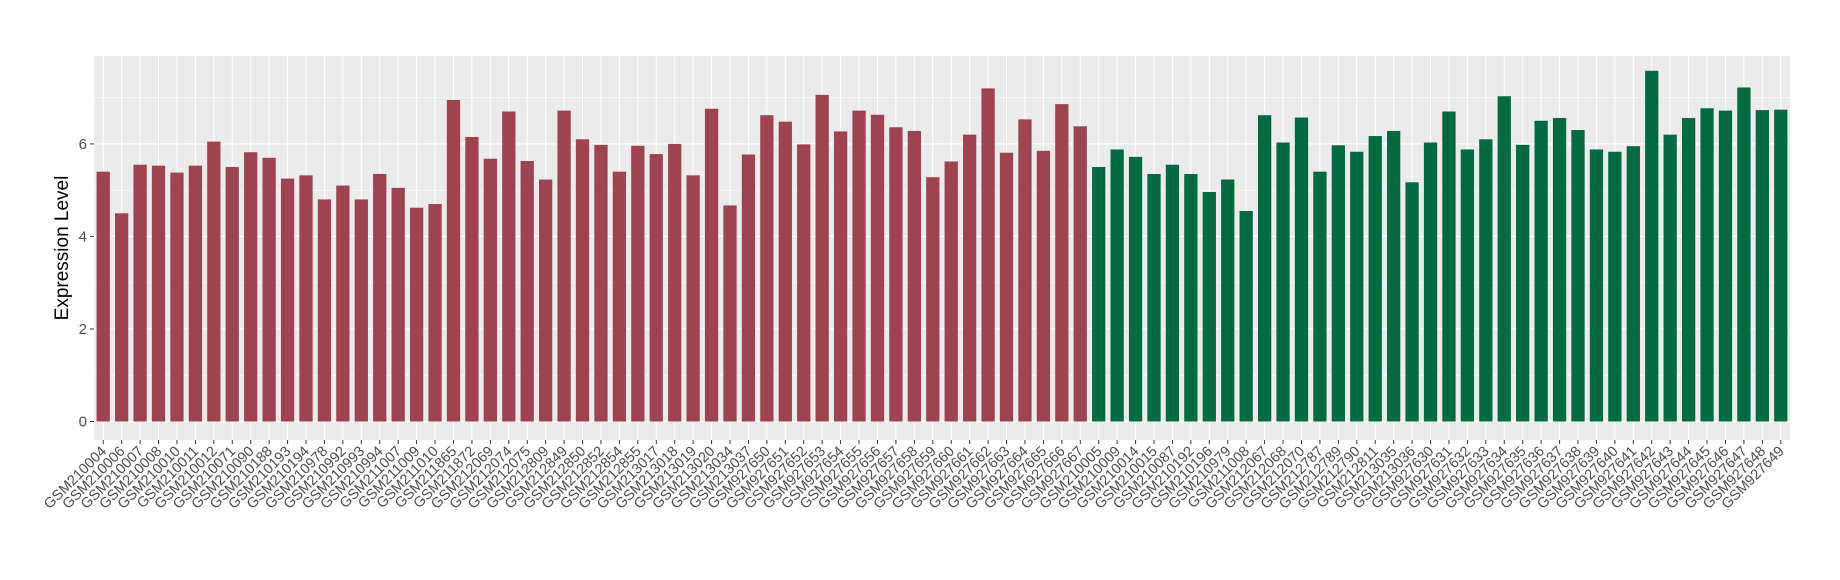  I want to click on y-tick-label: 4, so click(83, 236).